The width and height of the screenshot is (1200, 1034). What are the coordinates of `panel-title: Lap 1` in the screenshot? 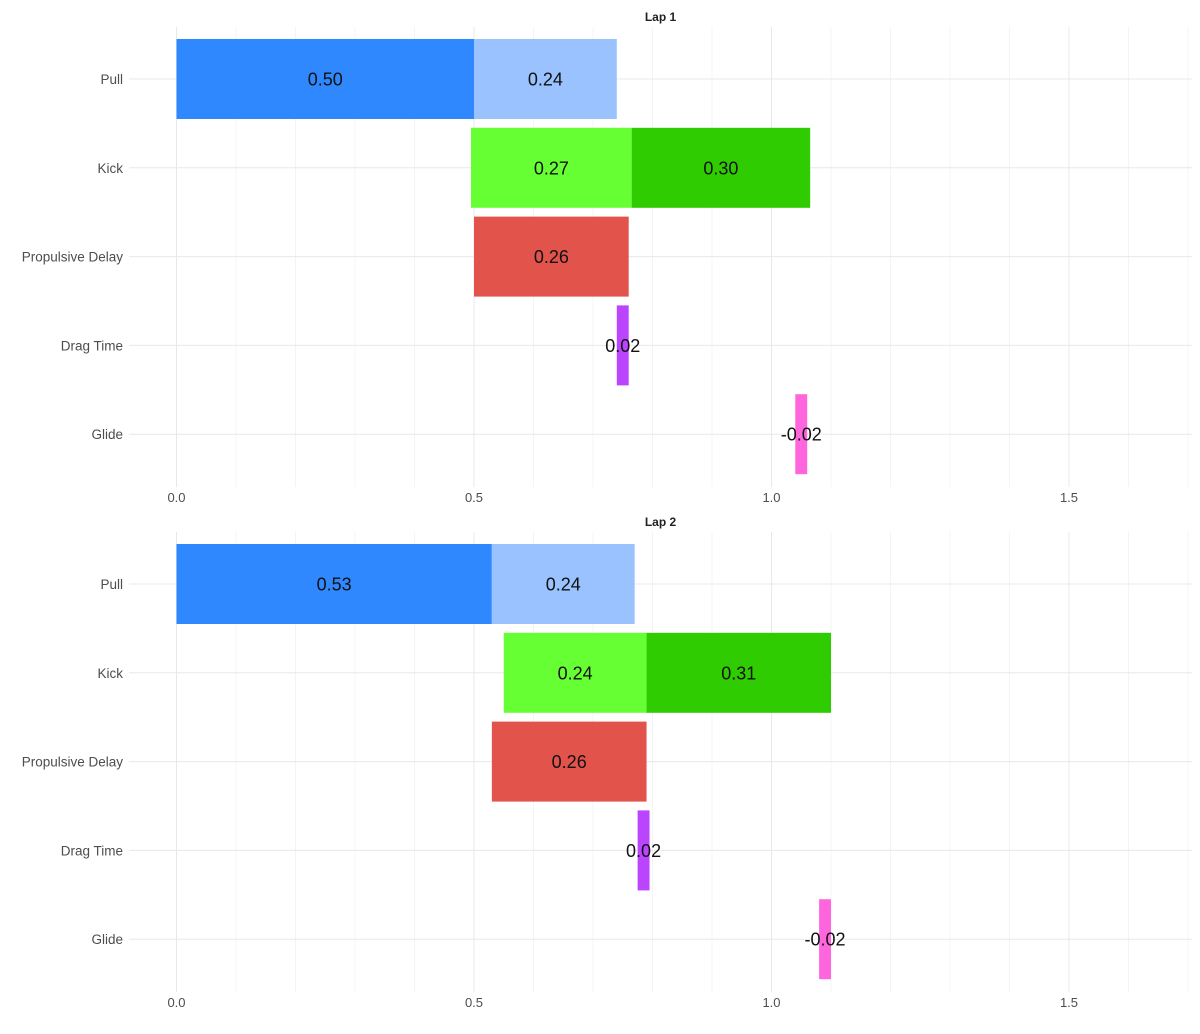 It's located at (661, 17).